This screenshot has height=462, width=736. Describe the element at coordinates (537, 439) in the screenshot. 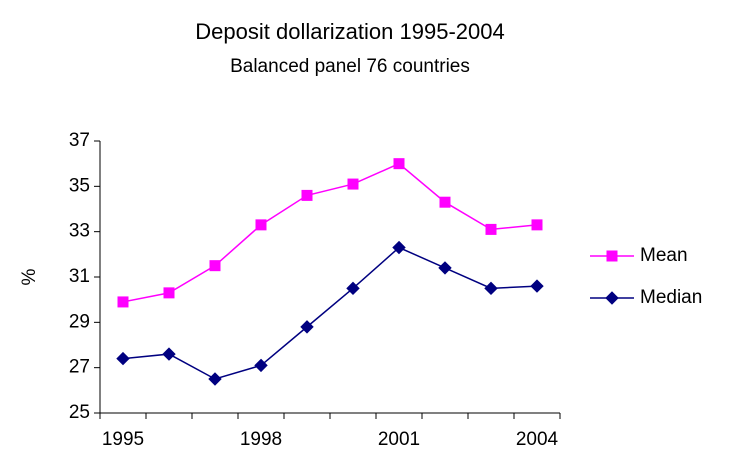

I see `x-tick-label: 2004` at that location.